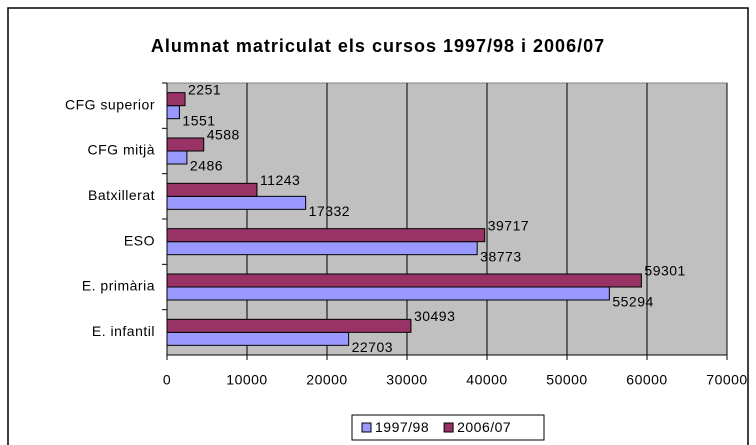  Describe the element at coordinates (110, 104) in the screenshot. I see `y-tick-label: CFG superior` at that location.